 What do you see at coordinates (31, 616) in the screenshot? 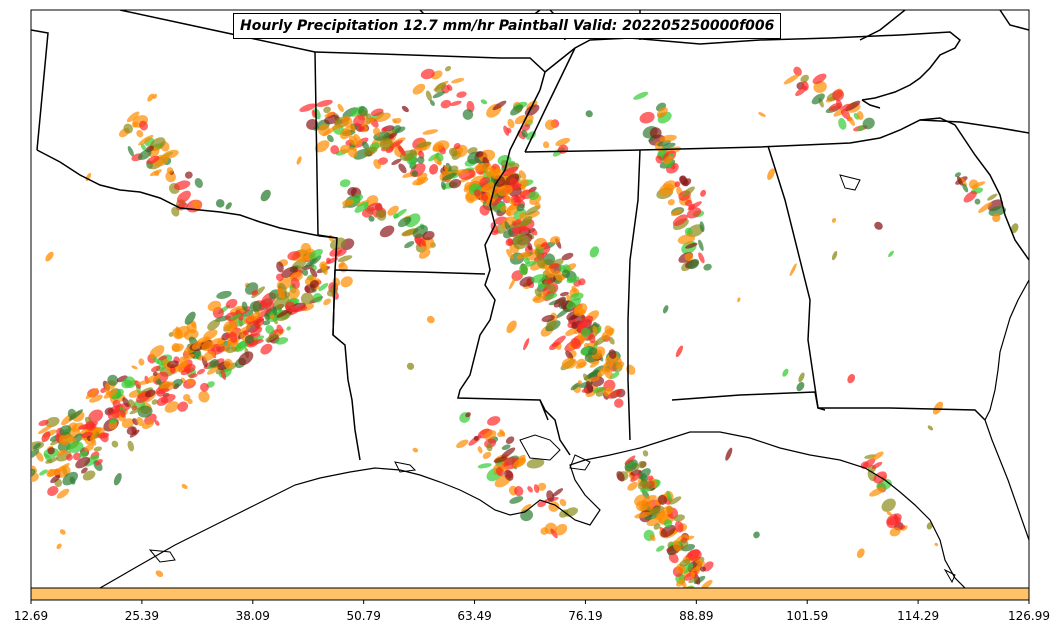
I see `colorbar-tick-label: 12.69` at bounding box center [31, 616].